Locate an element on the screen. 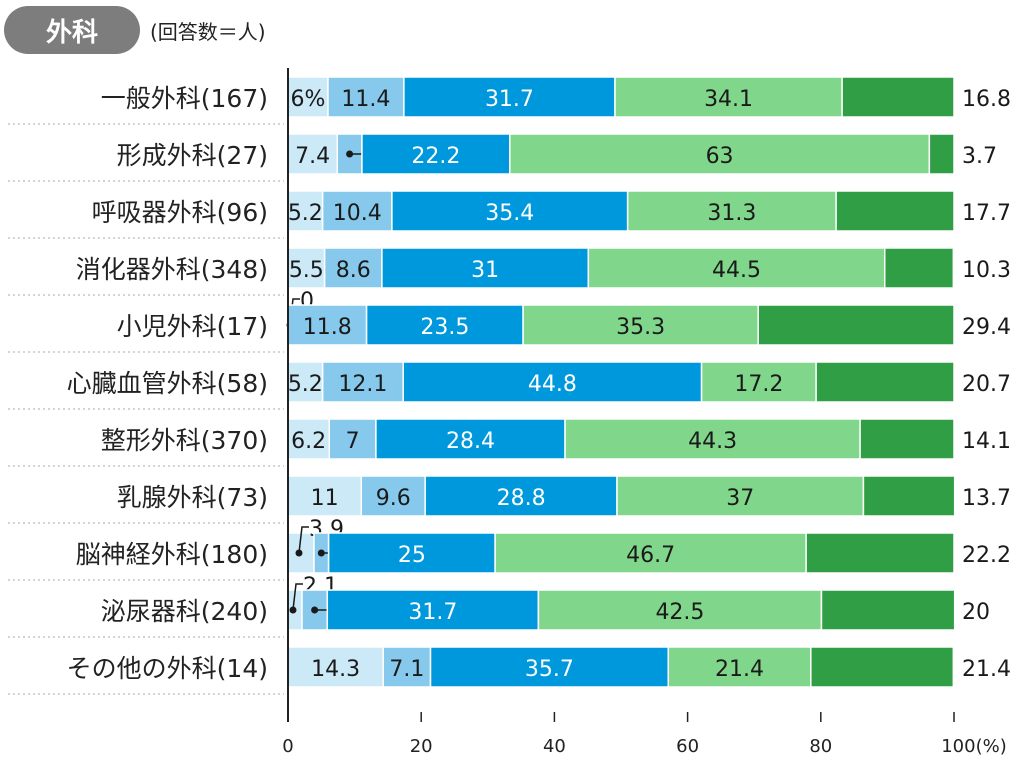 This screenshot has height=768, width=1029. data-label: 11 is located at coordinates (325, 498).